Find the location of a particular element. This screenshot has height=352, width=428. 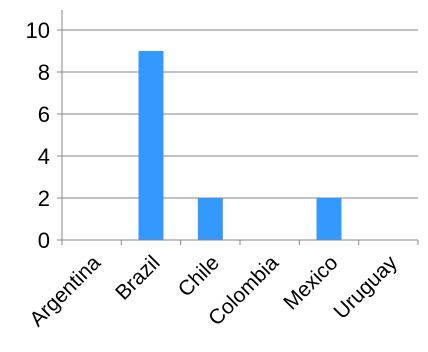

bar-brazil is located at coordinates (151, 145).